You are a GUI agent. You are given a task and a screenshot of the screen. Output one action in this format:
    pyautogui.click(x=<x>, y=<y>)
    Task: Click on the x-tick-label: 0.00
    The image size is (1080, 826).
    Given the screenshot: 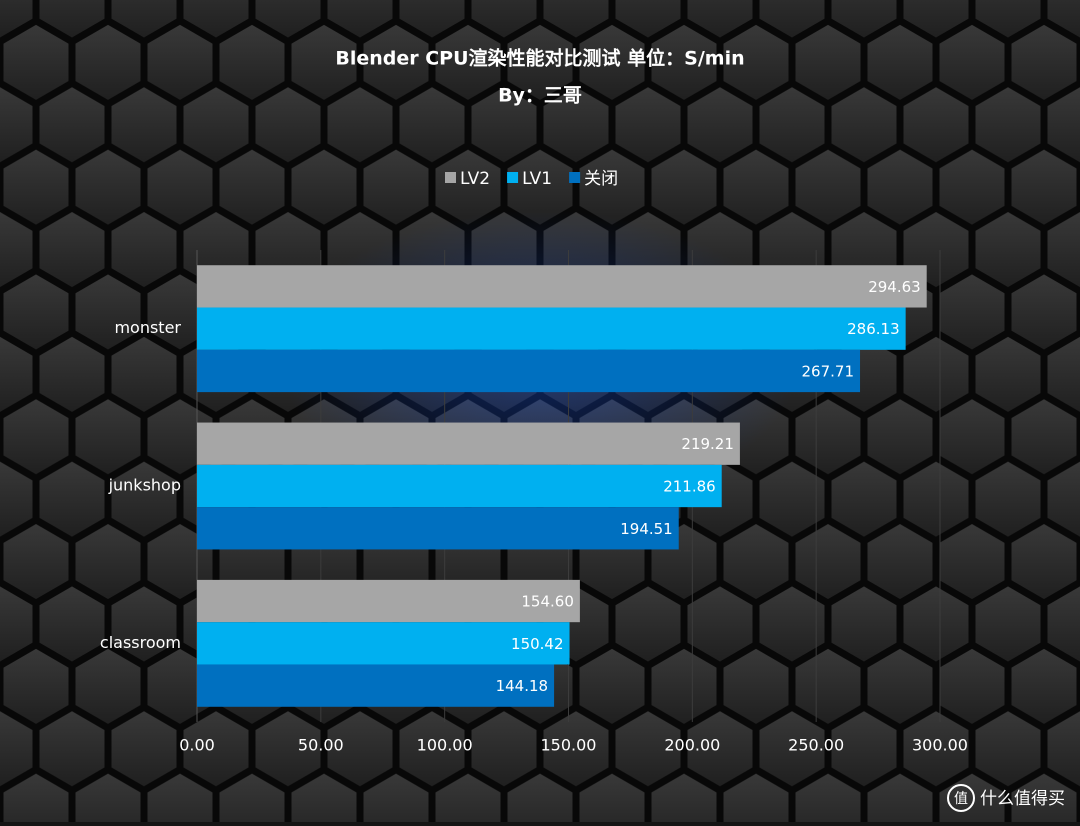 What is the action you would take?
    pyautogui.click(x=197, y=745)
    